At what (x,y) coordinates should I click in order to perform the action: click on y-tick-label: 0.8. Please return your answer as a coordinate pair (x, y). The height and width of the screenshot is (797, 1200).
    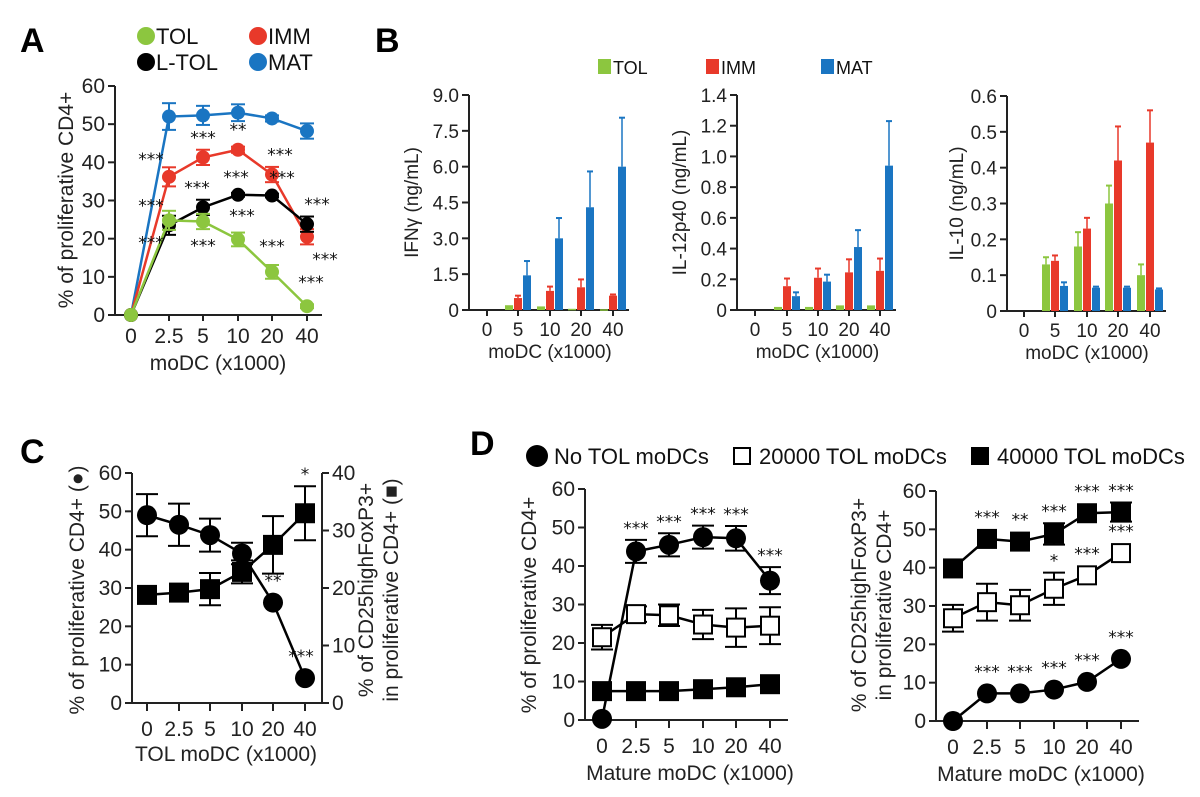
    Looking at the image, I should click on (714, 188).